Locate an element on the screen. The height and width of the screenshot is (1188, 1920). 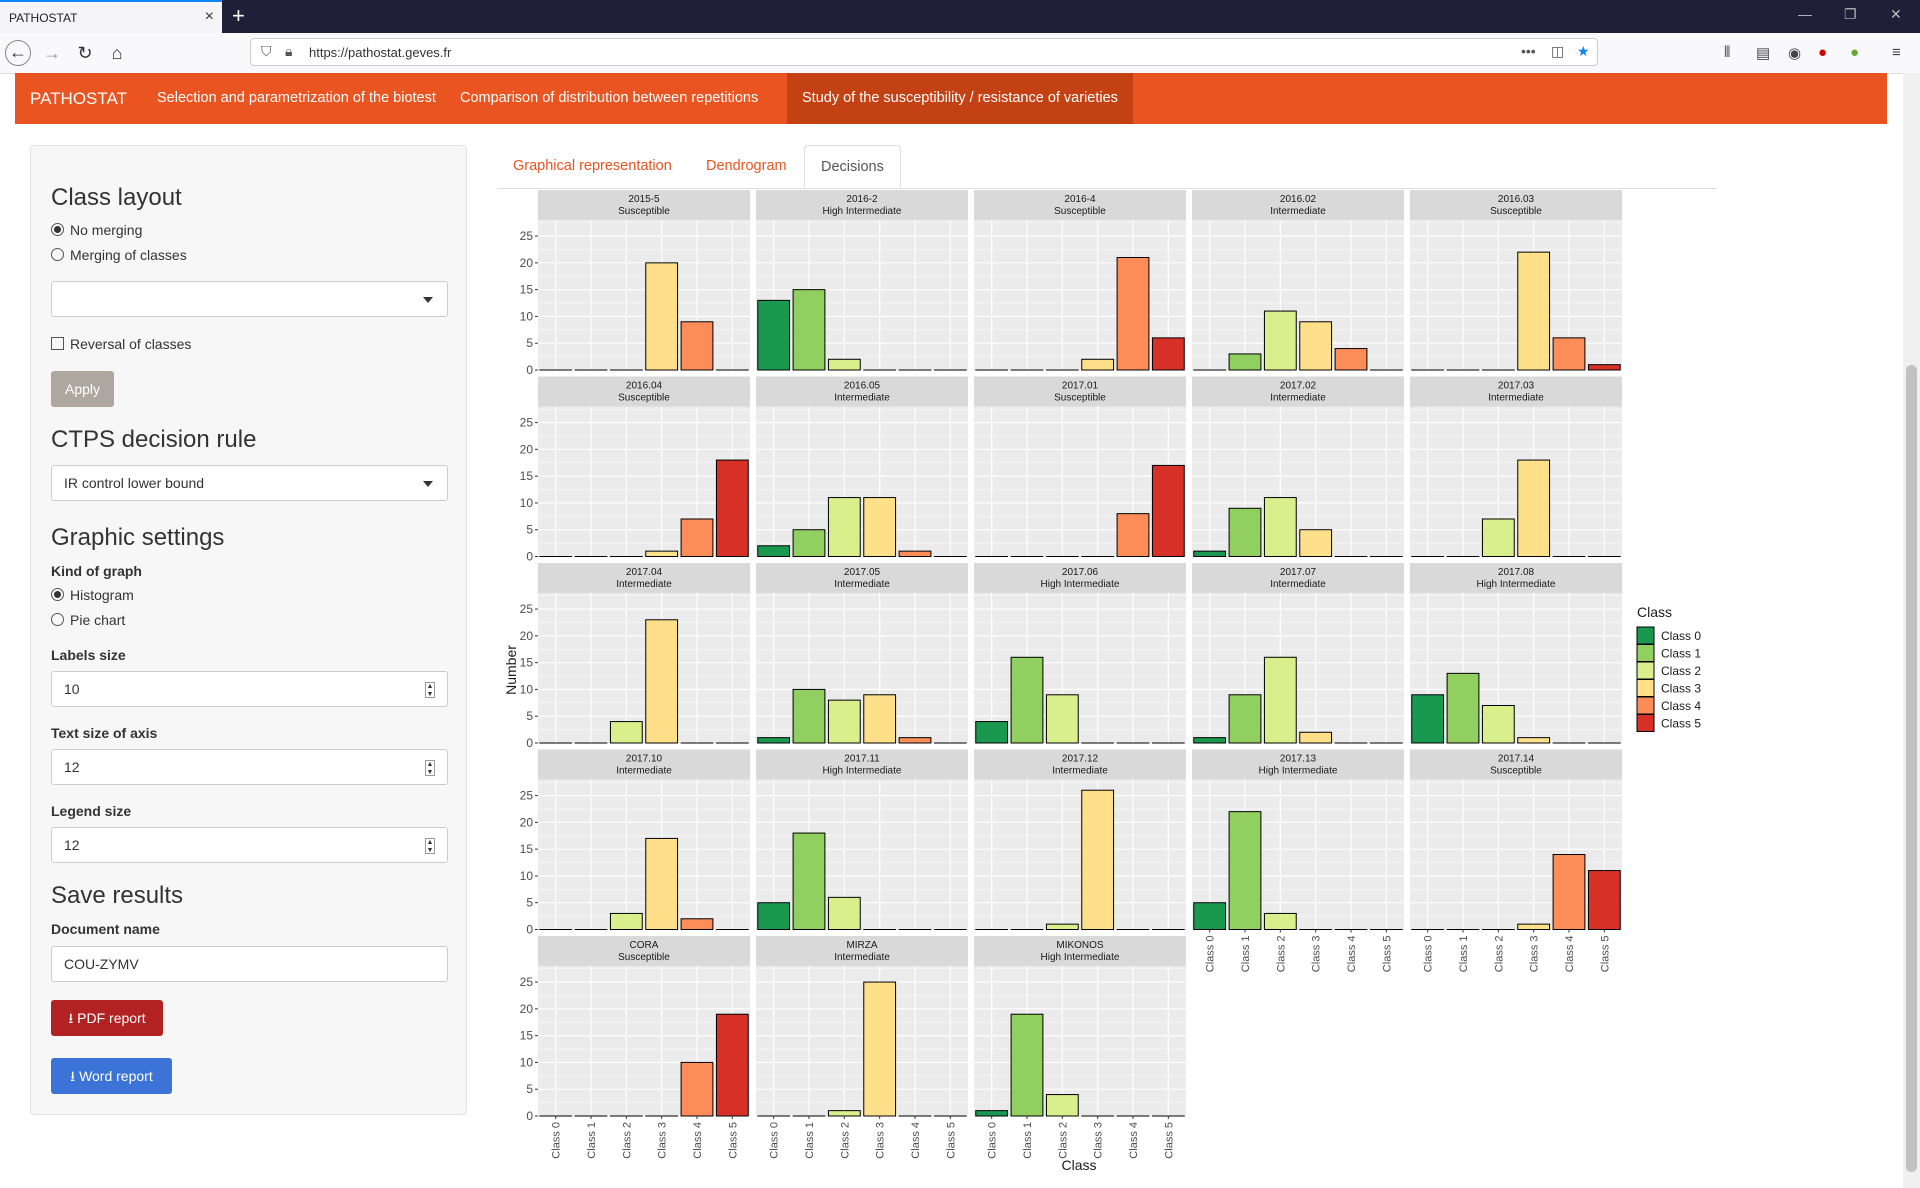
library-icon: ⫴ is located at coordinates (1727, 52).